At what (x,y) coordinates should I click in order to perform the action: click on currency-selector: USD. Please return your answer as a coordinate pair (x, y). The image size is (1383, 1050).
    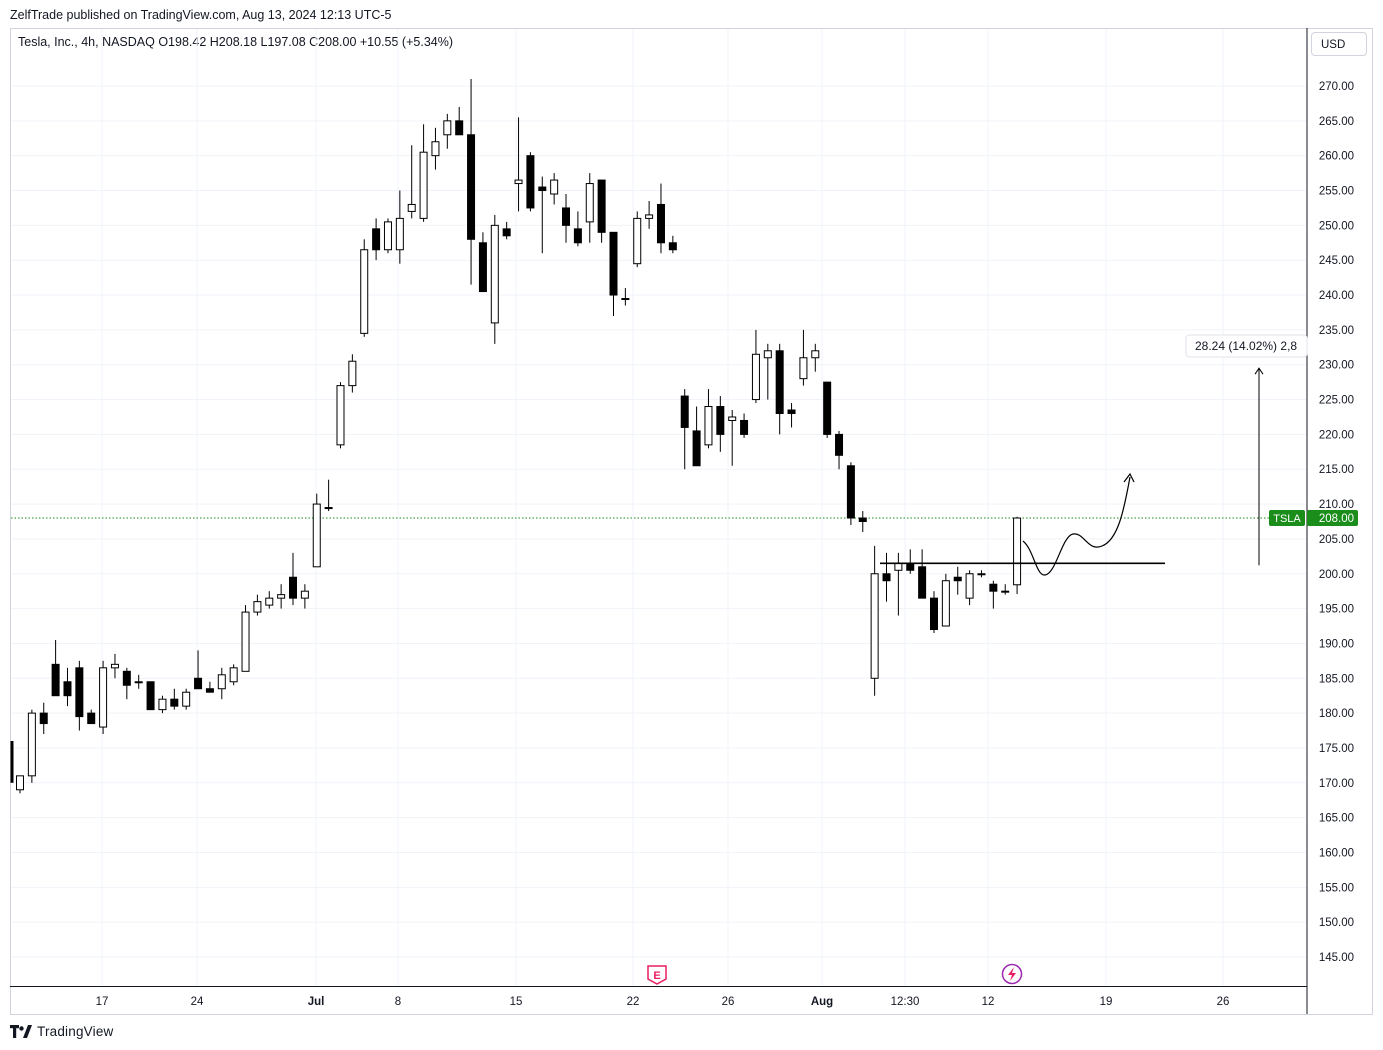
    Looking at the image, I should click on (1339, 44).